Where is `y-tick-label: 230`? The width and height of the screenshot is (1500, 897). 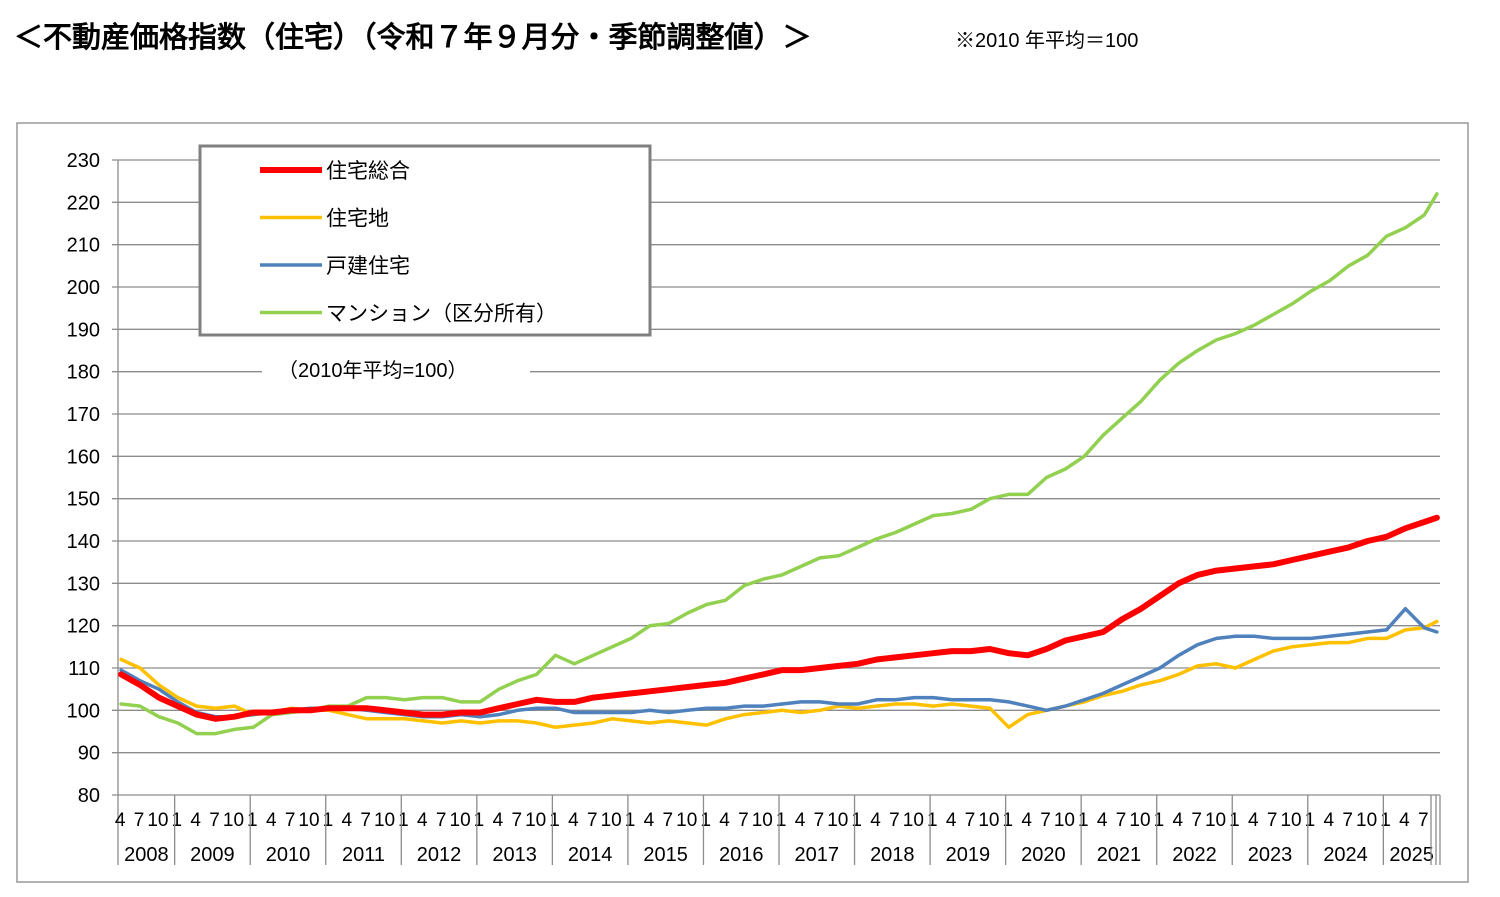 y-tick-label: 230 is located at coordinates (83, 161).